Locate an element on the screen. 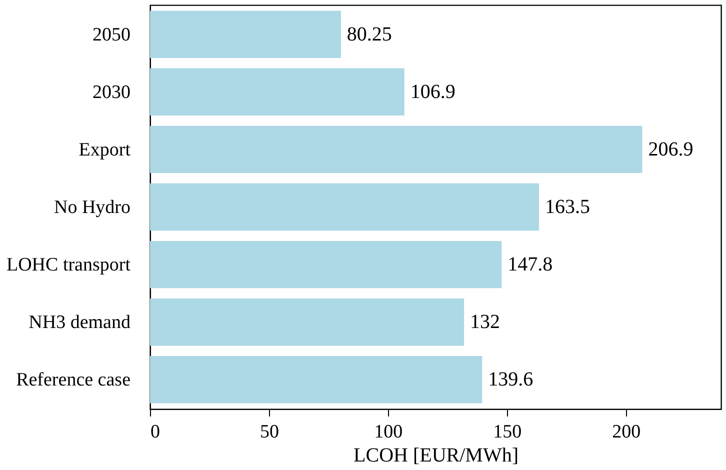 Image resolution: width=726 pixels, height=470 pixels. x-tick-label: 0 is located at coordinates (155, 432).